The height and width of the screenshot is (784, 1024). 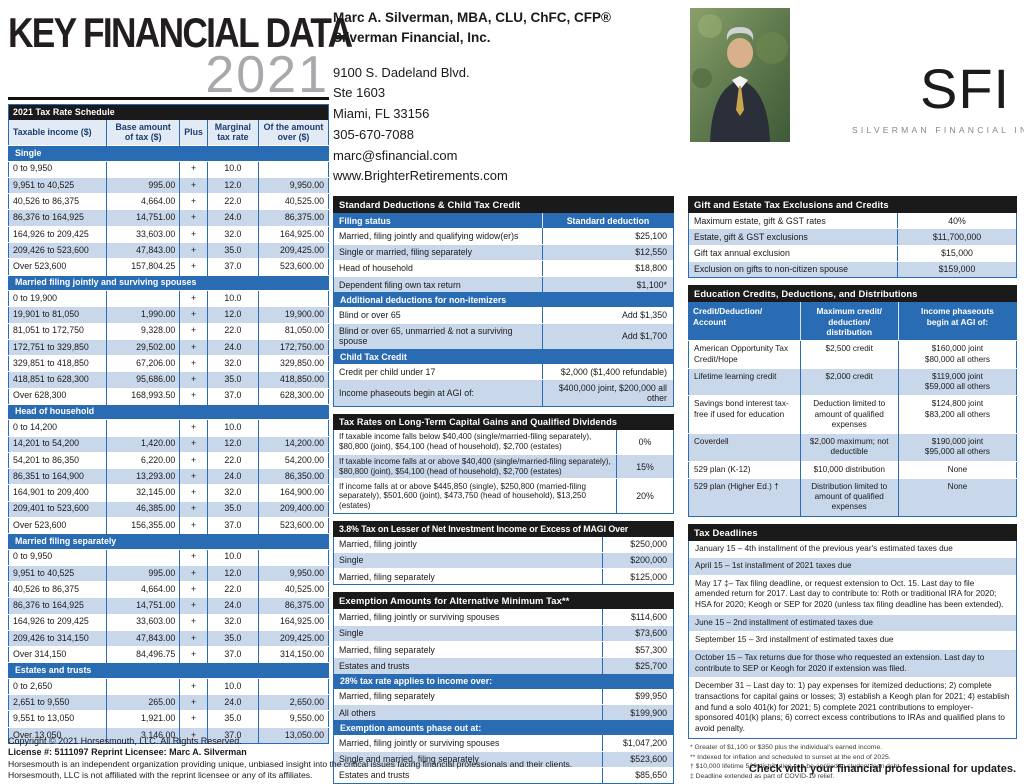 What do you see at coordinates (637, 544) in the screenshot?
I see `row-value: $250,000` at bounding box center [637, 544].